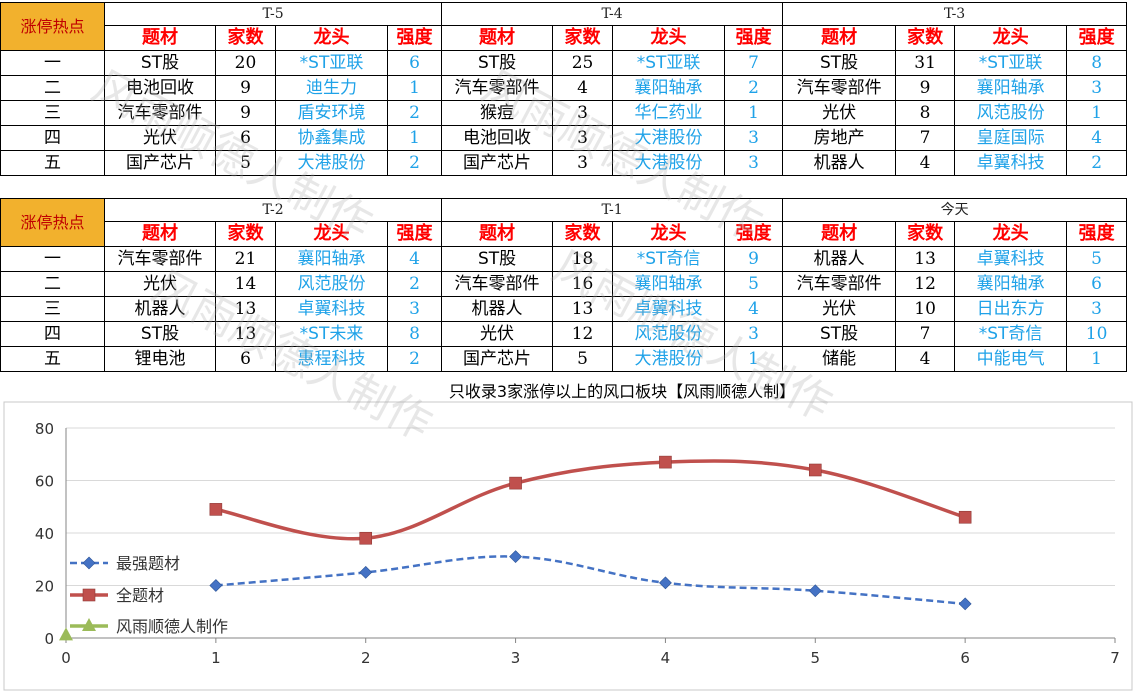 The width and height of the screenshot is (1145, 692). Describe the element at coordinates (583, 63) in the screenshot. I see `count-cell: 25` at that location.